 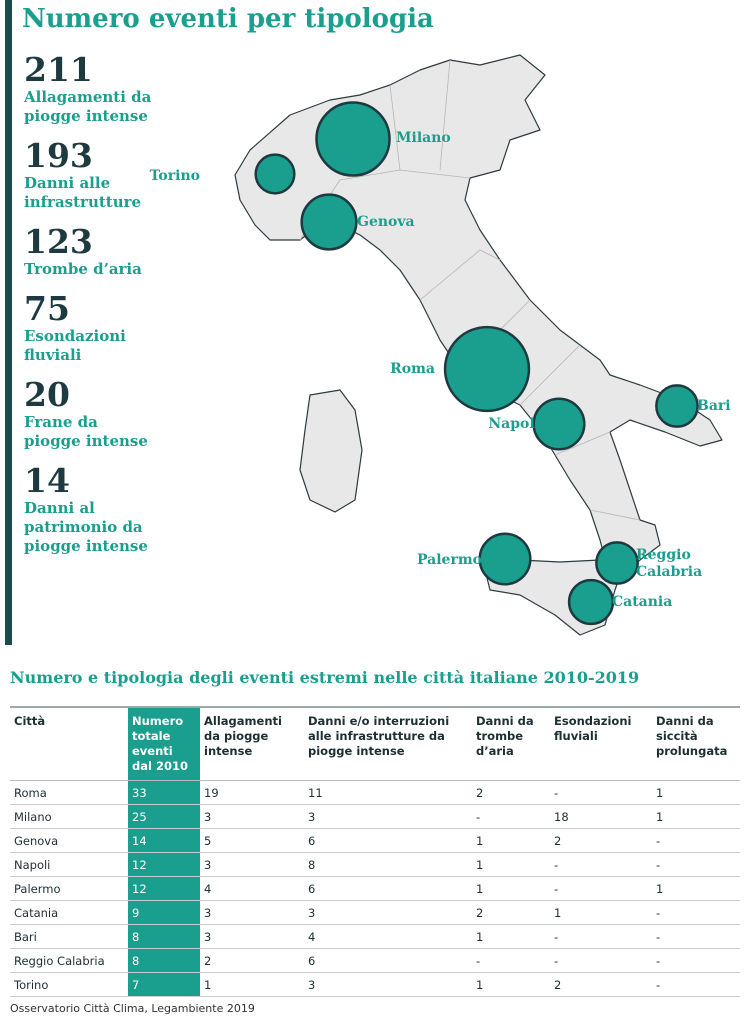 I want to click on stat-number: 75, so click(x=47, y=308).